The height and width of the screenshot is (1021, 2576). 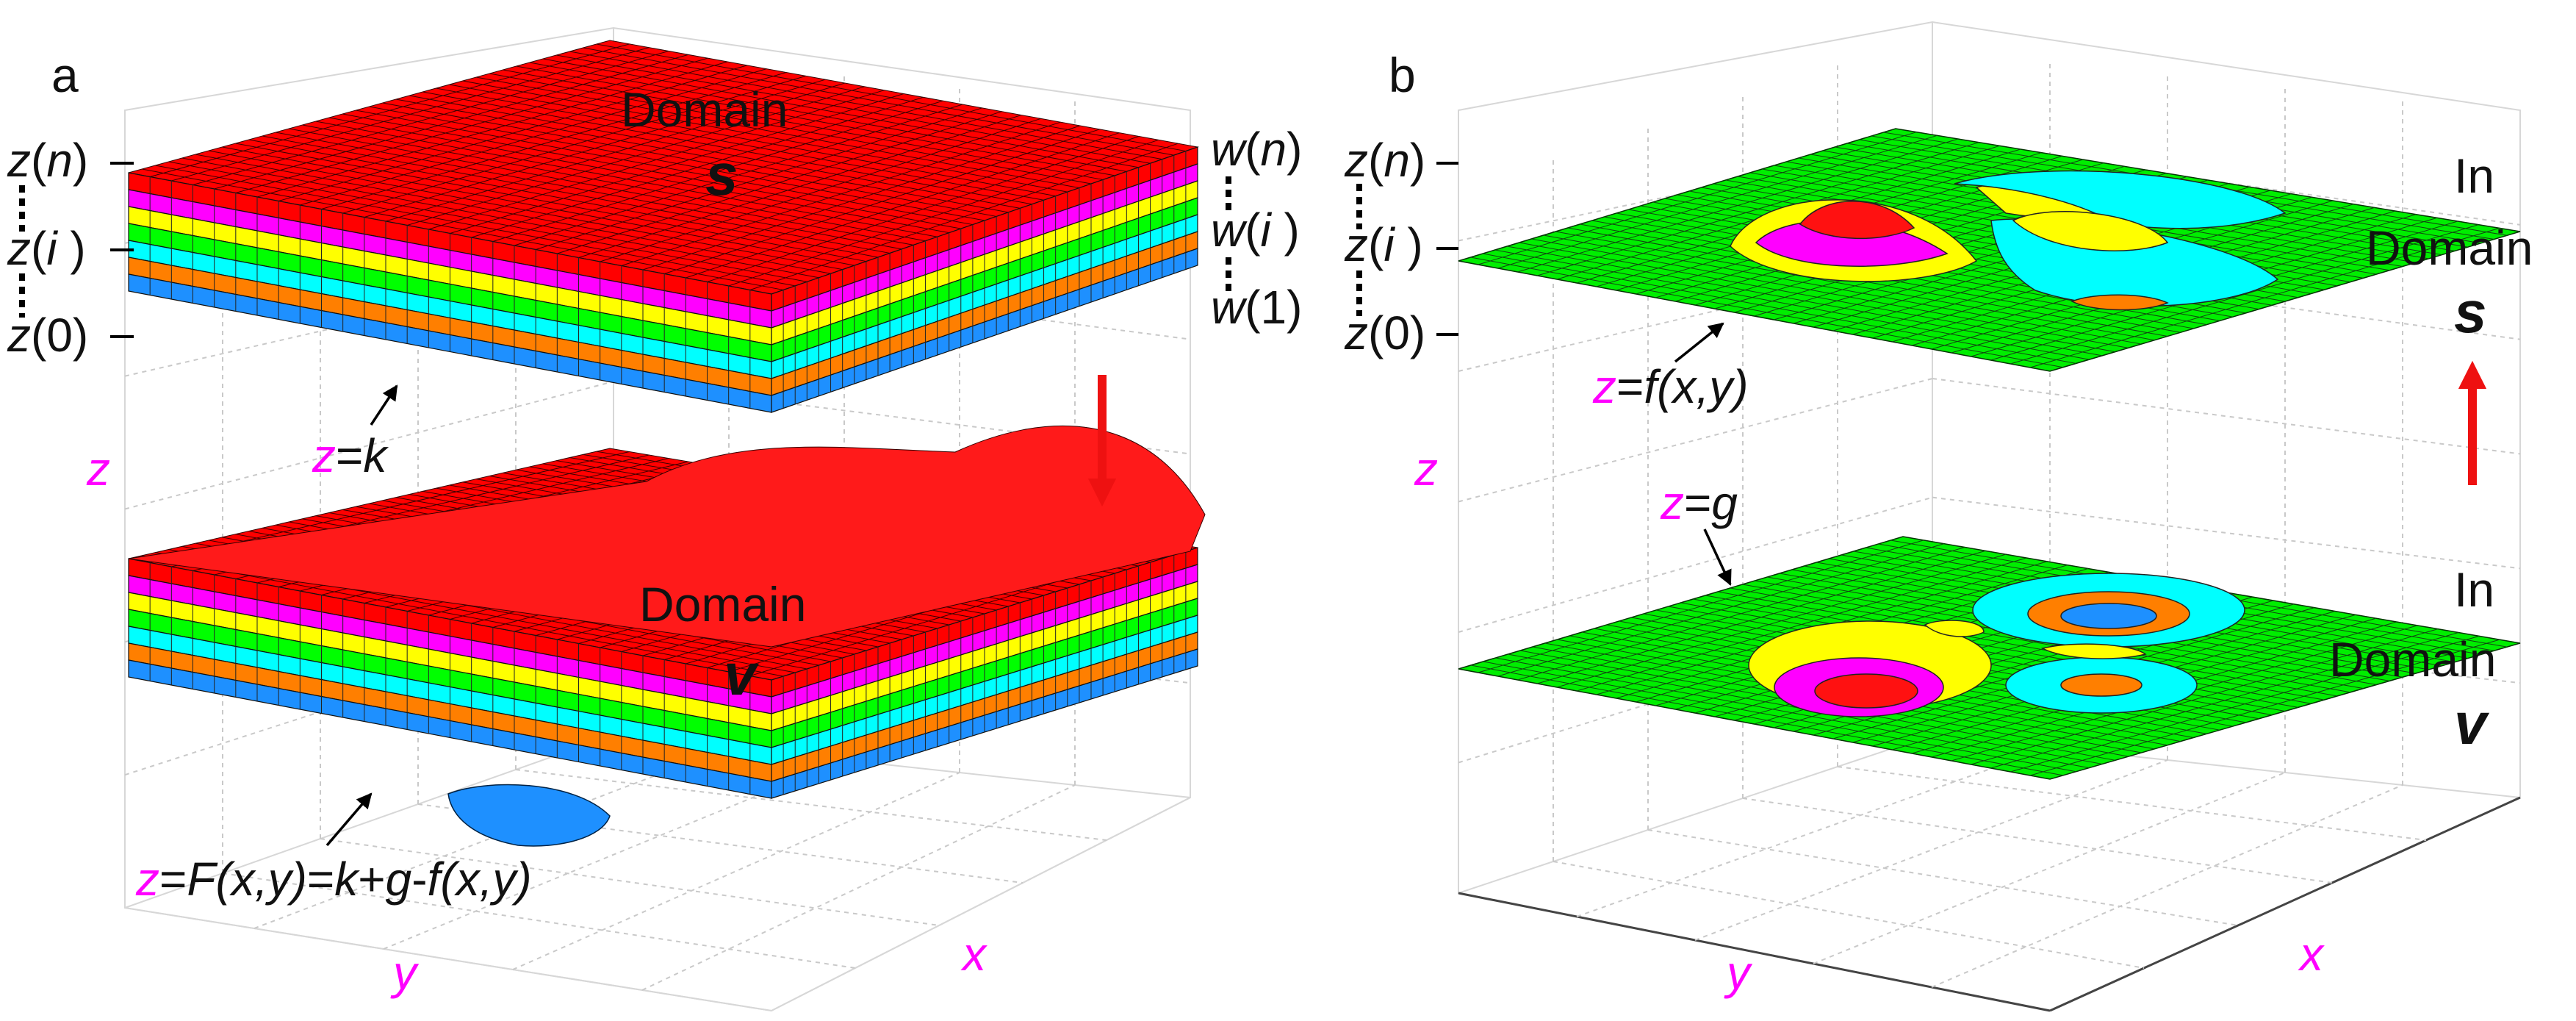 What do you see at coordinates (1671, 386) in the screenshot?
I see `eq-z-equals-f: z=f(x,y)` at bounding box center [1671, 386].